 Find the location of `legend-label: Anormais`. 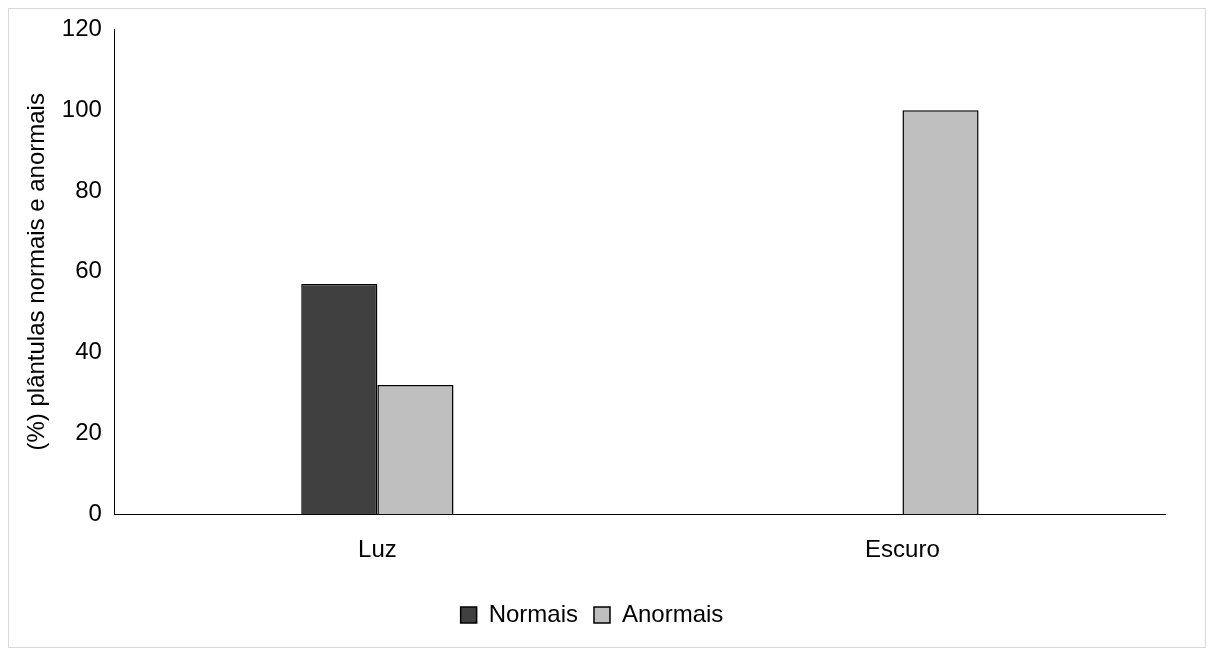

legend-label: Anormais is located at coordinates (672, 613).